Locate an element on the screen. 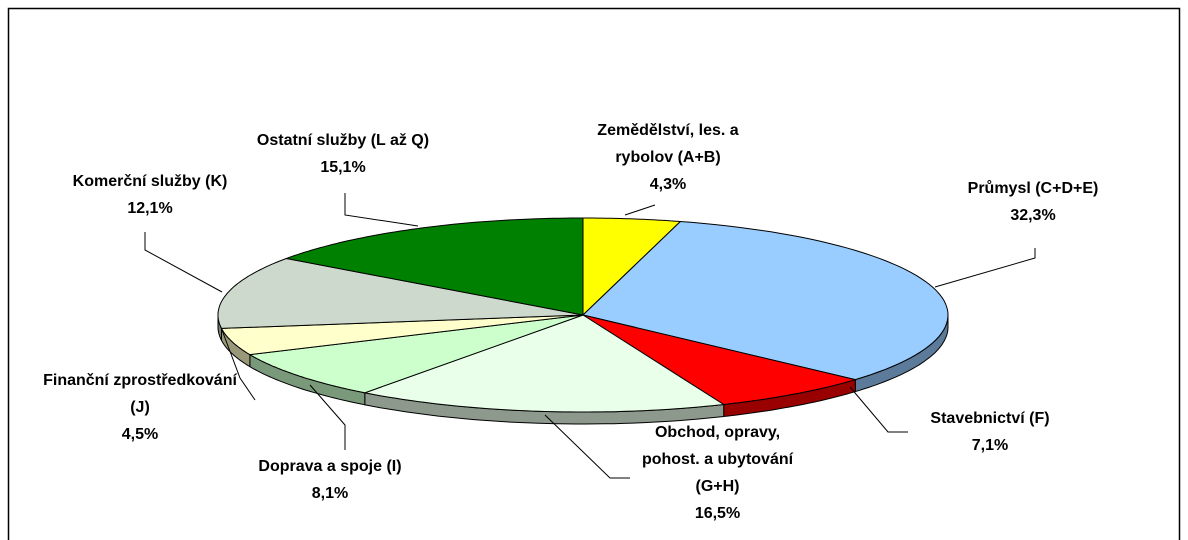 This screenshot has width=1188, height=540. slice-label: Komerční služby (K) 12,1% is located at coordinates (150, 195).